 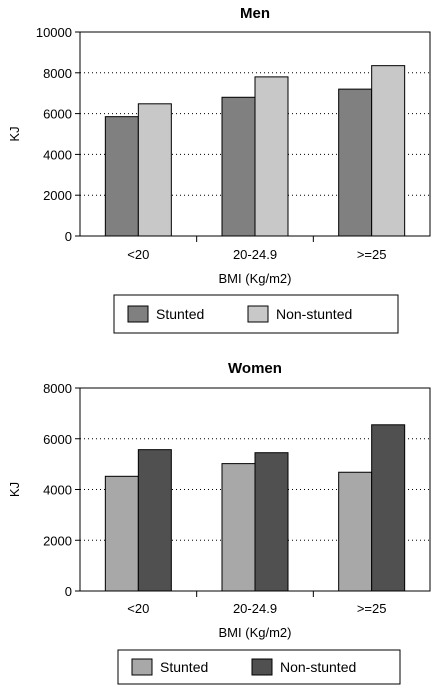 I want to click on chart-title: Men, so click(x=255, y=13).